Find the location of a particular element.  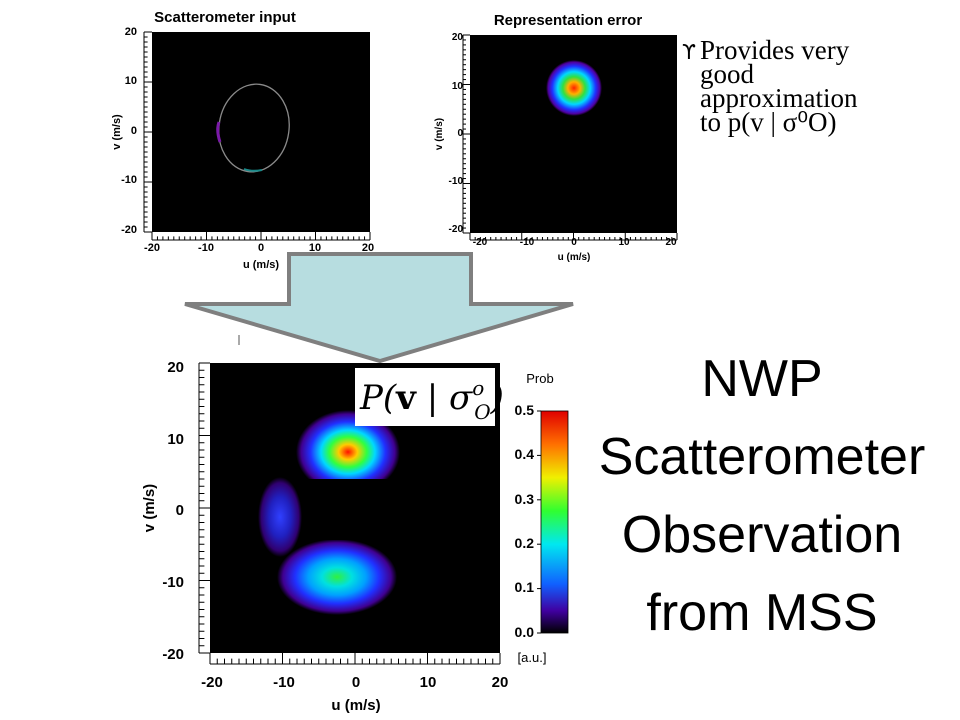

colorbar-ticks is located at coordinates (539, 522).